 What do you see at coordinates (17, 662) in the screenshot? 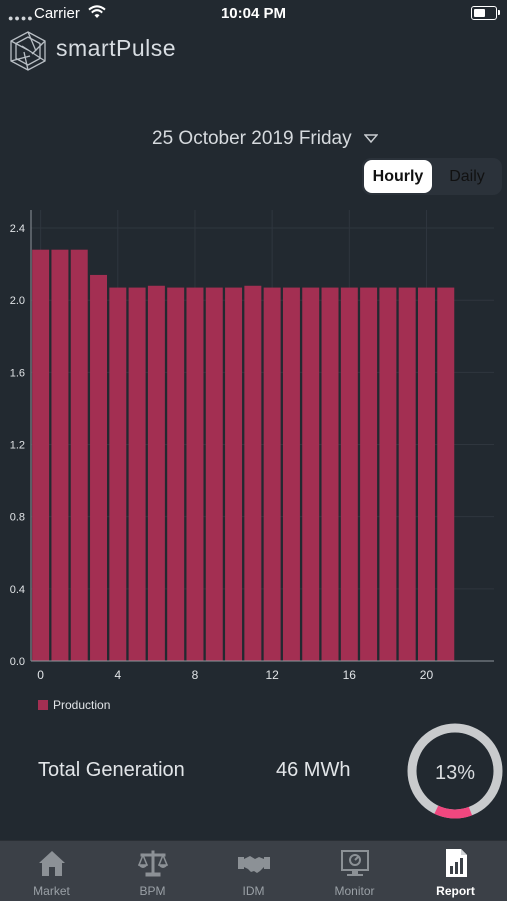
I see `y-tick-label: 0.0` at bounding box center [17, 662].